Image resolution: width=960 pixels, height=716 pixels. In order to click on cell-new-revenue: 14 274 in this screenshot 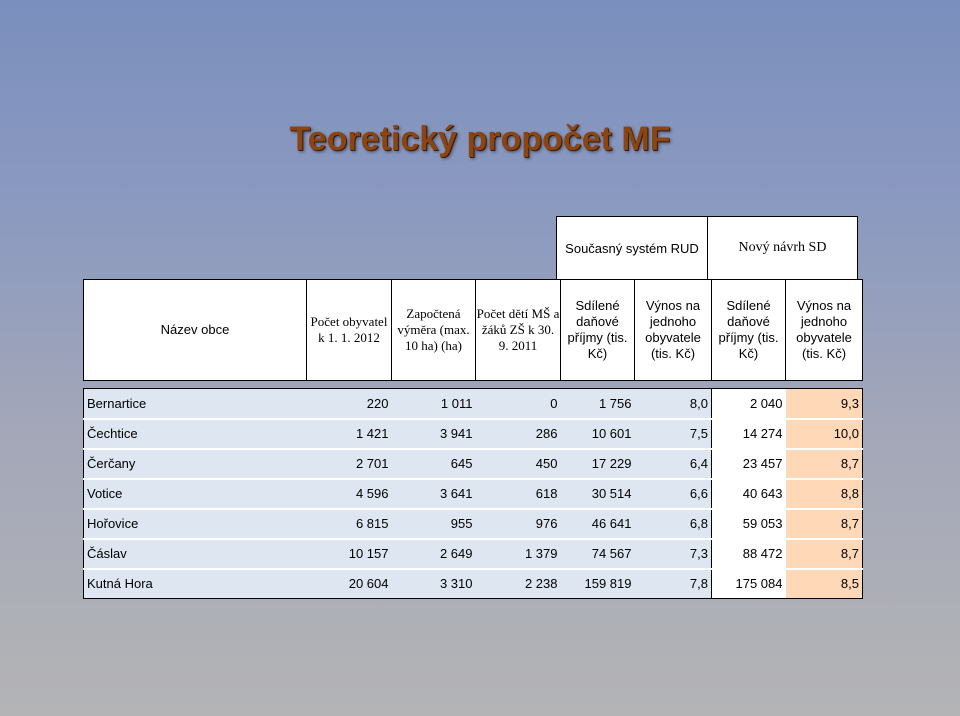, I will do `click(748, 433)`.